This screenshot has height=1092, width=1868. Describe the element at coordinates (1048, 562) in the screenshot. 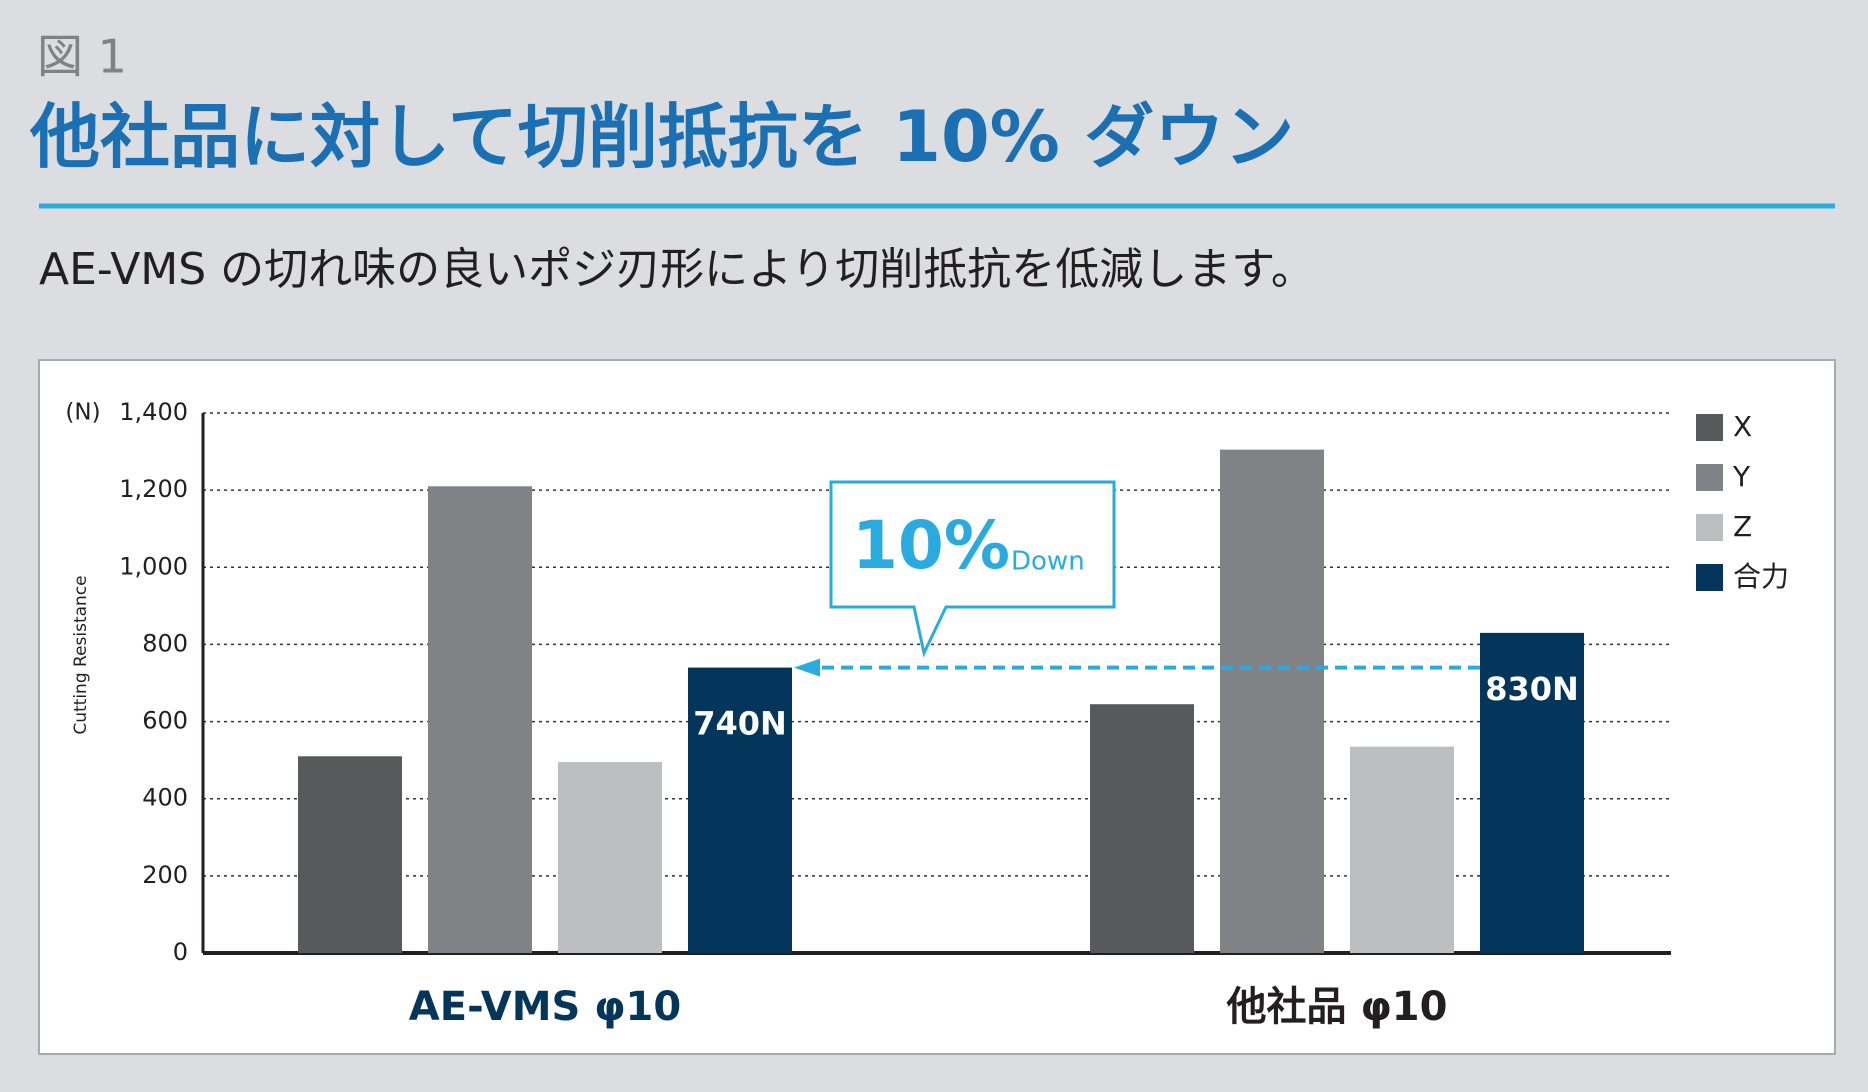

I see `annotation-text: Down` at that location.